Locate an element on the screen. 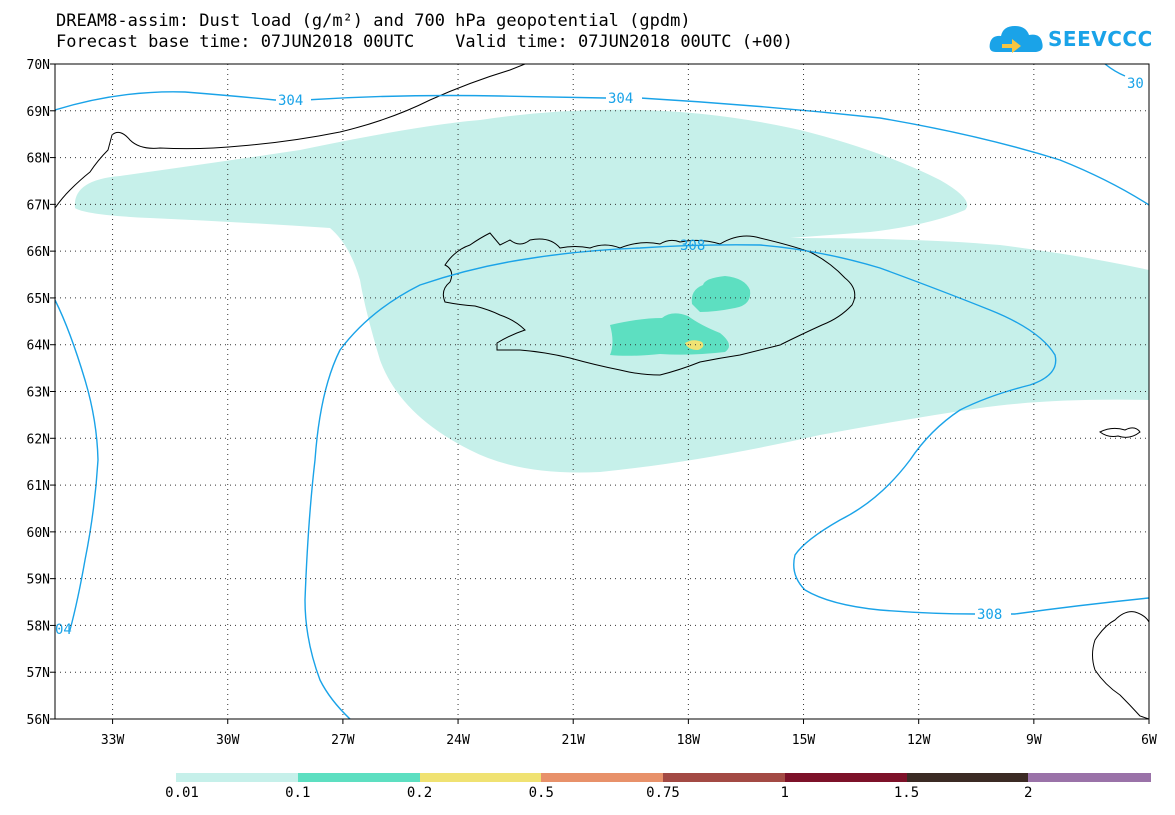 Image resolution: width=1175 pixels, height=815 pixels. longitude-labels: 33W 30W 27W 24W 21W 18W 15W 12W 9W 6W is located at coordinates (629, 733).